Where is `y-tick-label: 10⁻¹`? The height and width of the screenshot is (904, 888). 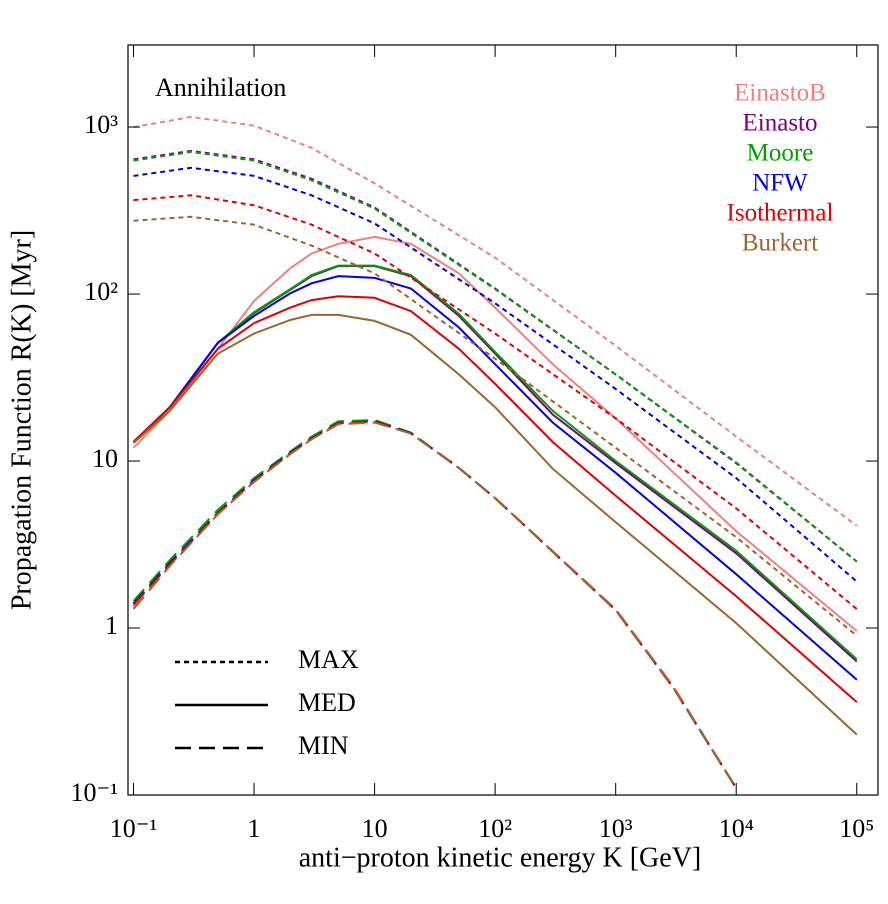 y-tick-label: 10⁻¹ is located at coordinates (94, 792).